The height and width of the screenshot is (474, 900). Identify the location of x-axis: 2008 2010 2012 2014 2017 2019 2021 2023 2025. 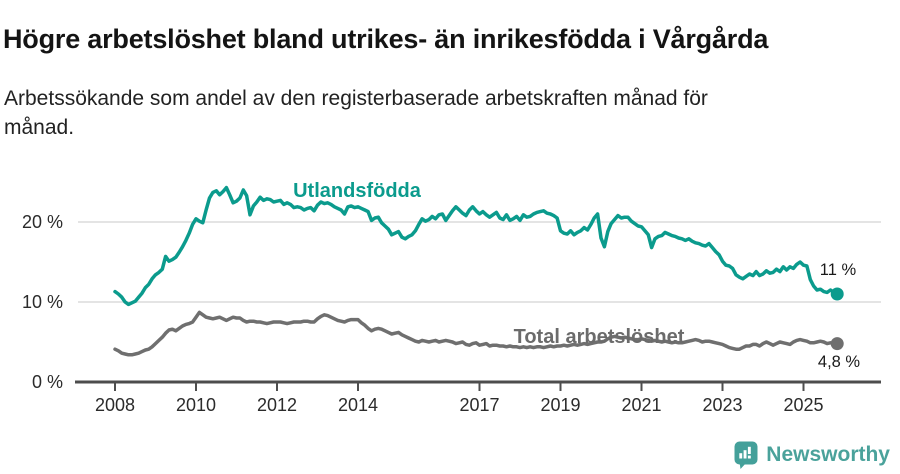
(478, 397).